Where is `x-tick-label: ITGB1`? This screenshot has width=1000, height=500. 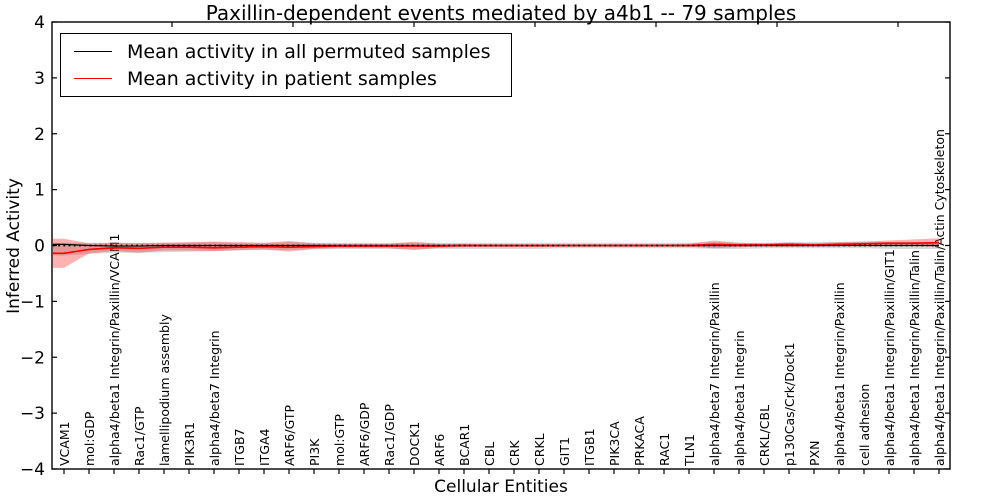 x-tick-label: ITGB1 is located at coordinates (589, 447).